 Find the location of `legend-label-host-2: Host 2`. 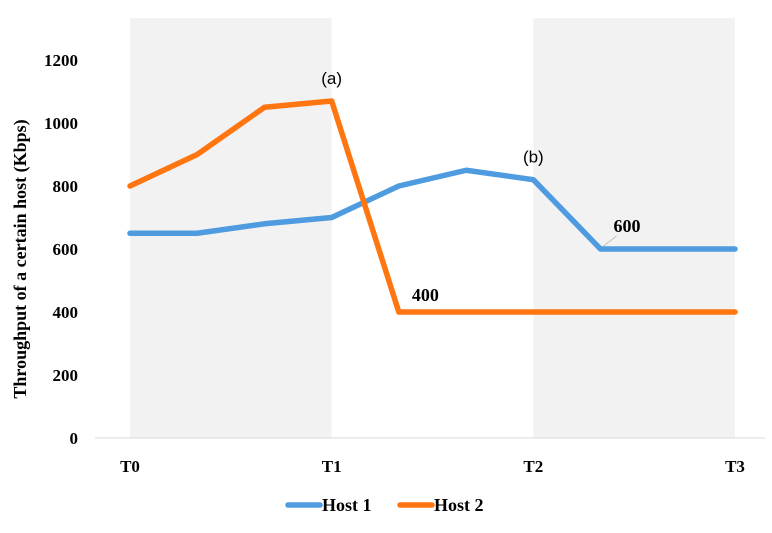

legend-label-host-2: Host 2 is located at coordinates (459, 505).